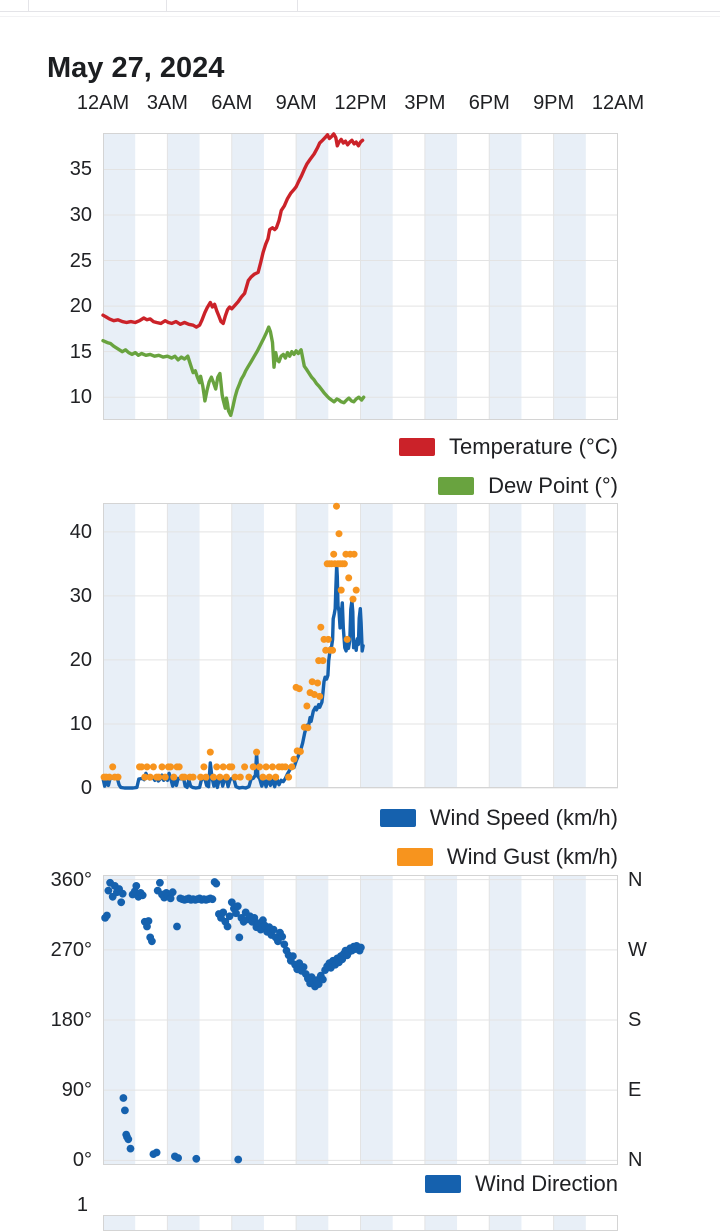 The height and width of the screenshot is (1231, 720). Describe the element at coordinates (296, 103) in the screenshot. I see `x-axis-label: 9AM` at that location.